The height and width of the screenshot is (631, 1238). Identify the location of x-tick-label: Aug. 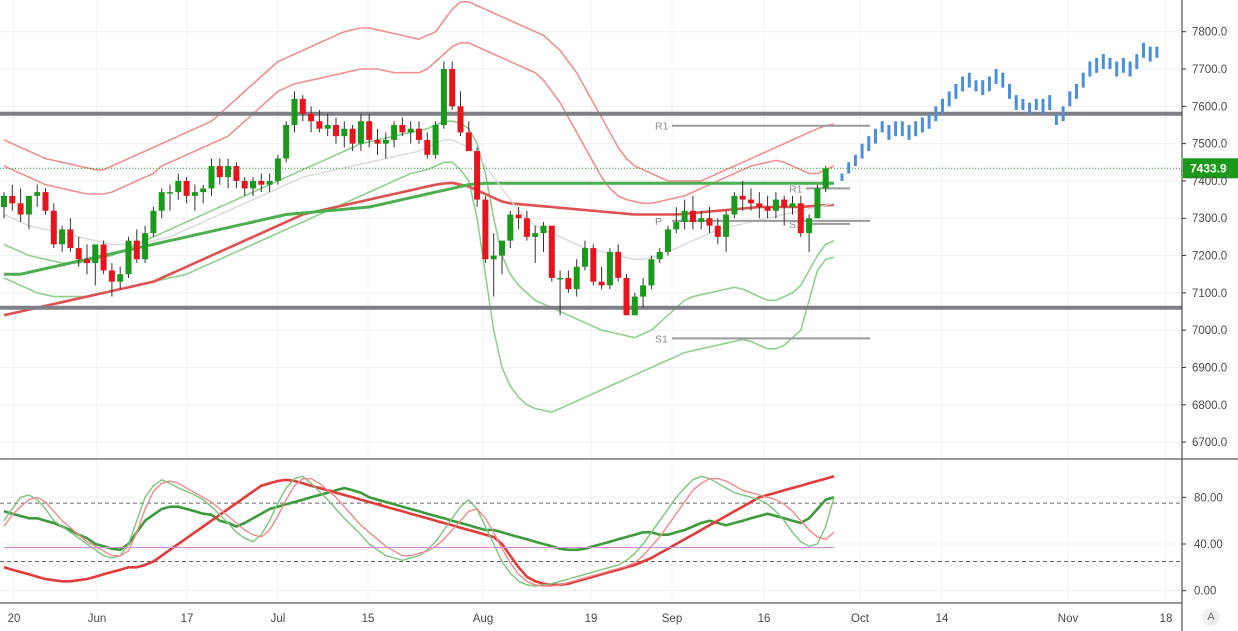
(483, 619).